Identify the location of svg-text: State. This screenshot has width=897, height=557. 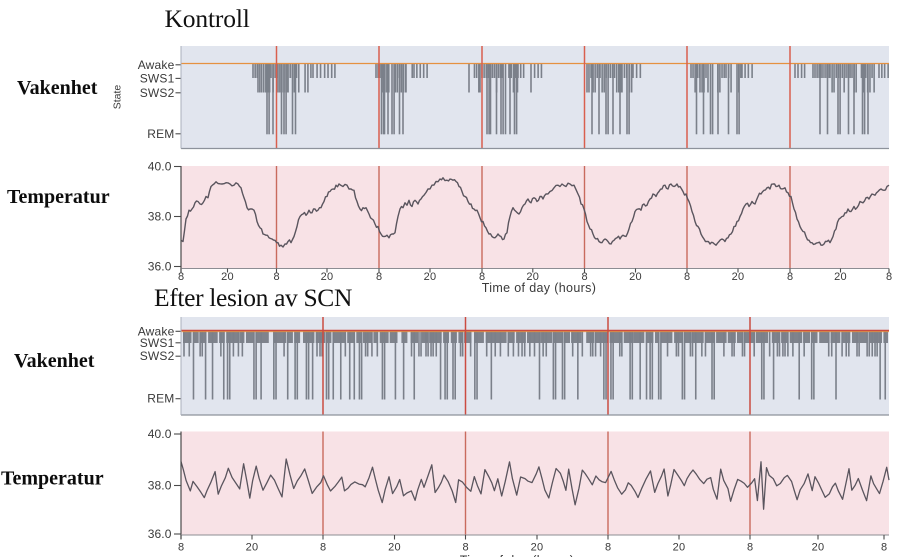
(118, 97).